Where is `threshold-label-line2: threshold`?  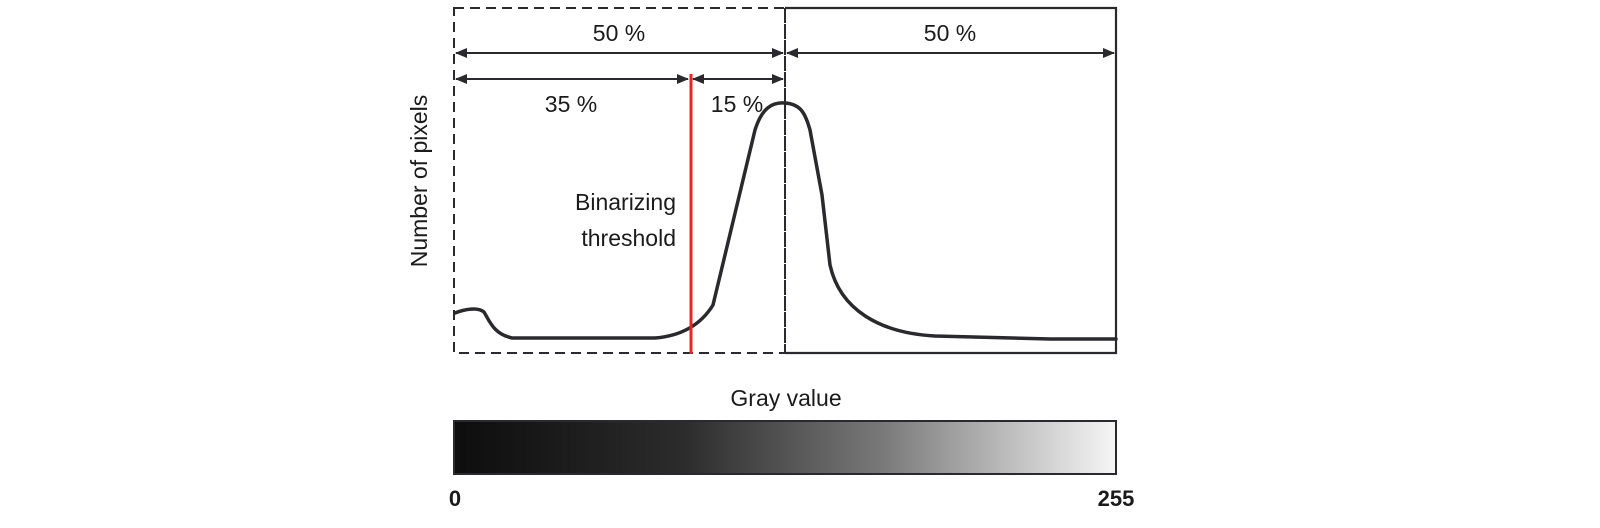
threshold-label-line2: threshold is located at coordinates (628, 238).